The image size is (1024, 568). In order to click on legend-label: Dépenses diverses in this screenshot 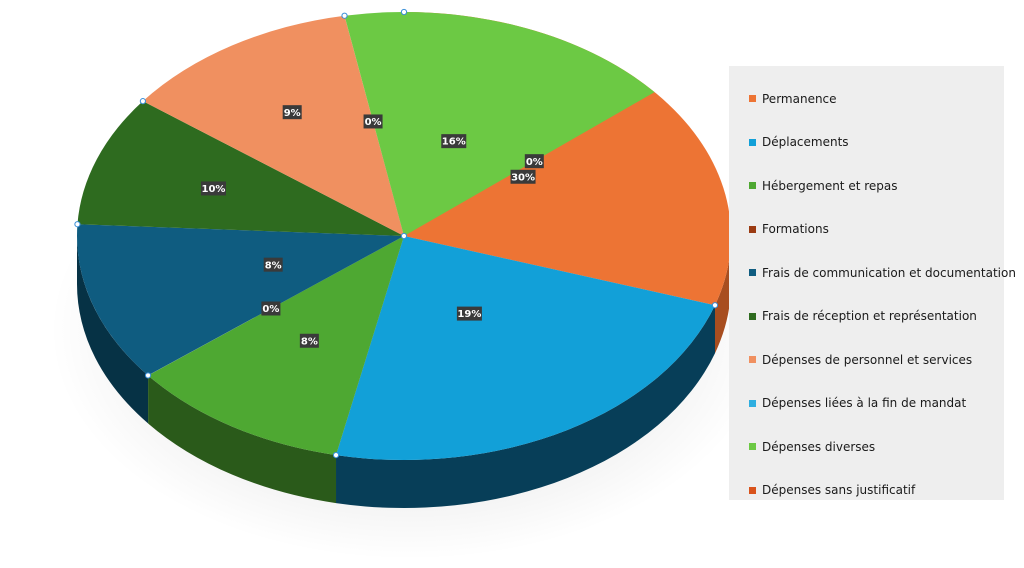, I will do `click(819, 446)`.